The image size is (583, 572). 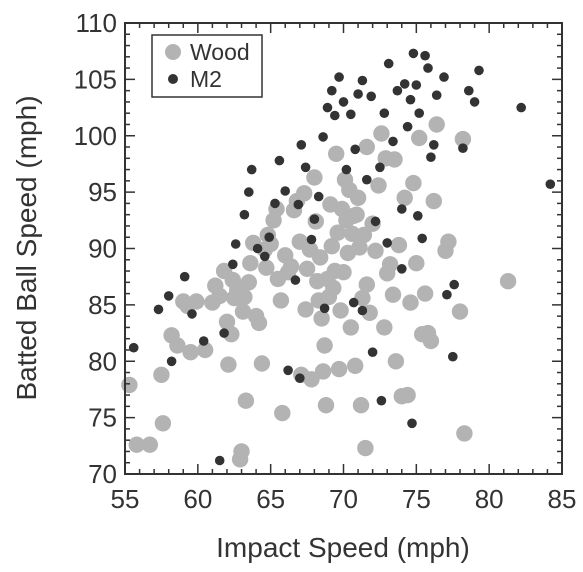 What do you see at coordinates (102, 249) in the screenshot?
I see `y-tick-label-90: 90` at bounding box center [102, 249].